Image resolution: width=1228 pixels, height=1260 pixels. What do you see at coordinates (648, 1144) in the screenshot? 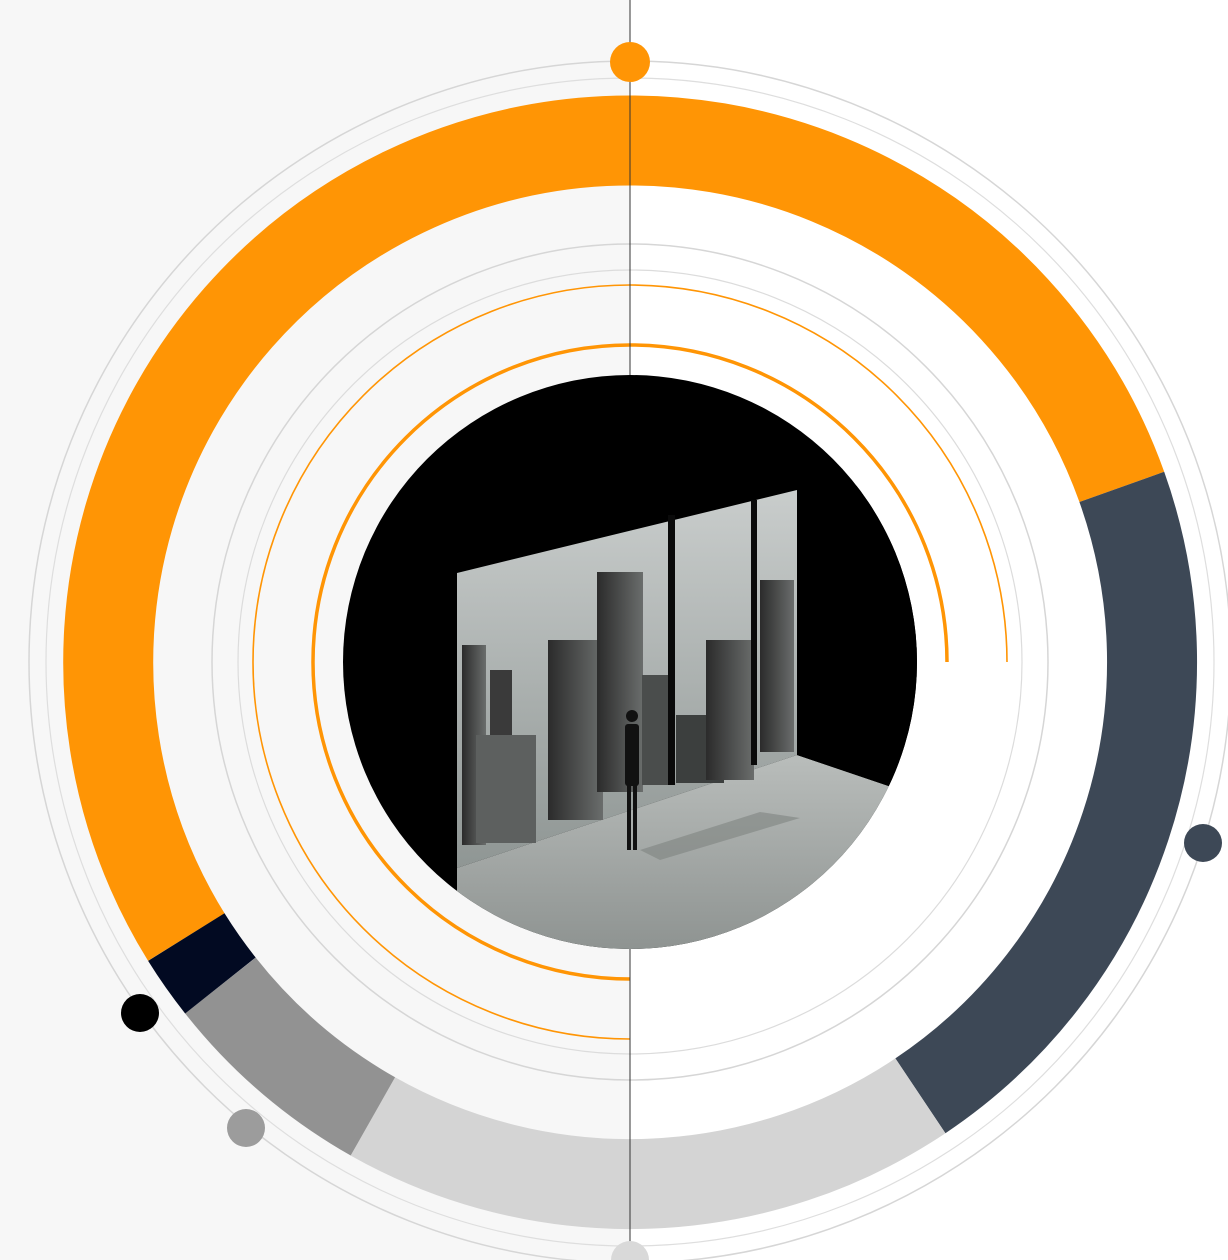
I see `segment-light-gray` at bounding box center [648, 1144].